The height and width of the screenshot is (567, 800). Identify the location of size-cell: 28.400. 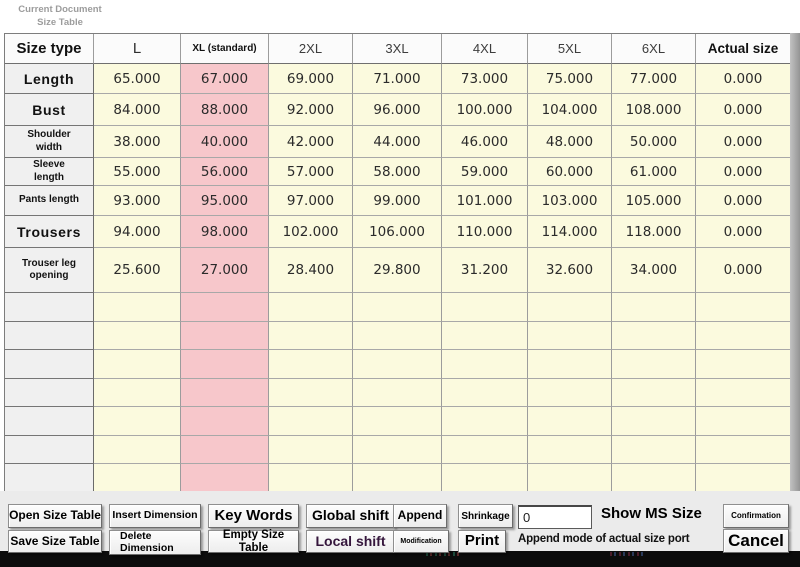
(311, 270).